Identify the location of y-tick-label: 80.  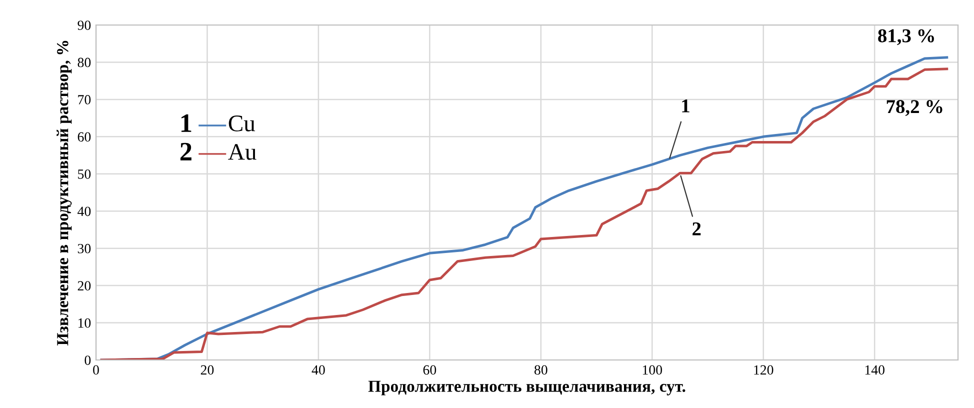
(84, 63).